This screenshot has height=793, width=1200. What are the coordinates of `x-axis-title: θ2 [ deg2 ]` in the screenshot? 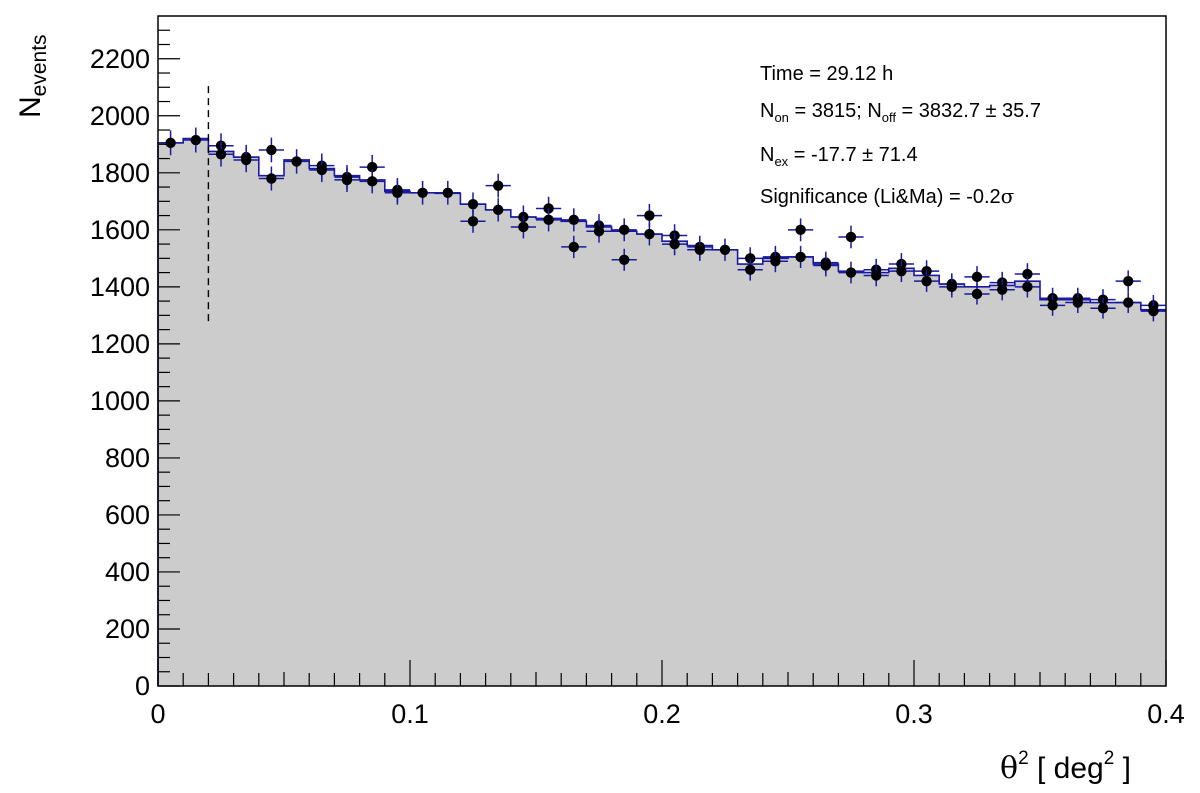 It's located at (1065, 767).